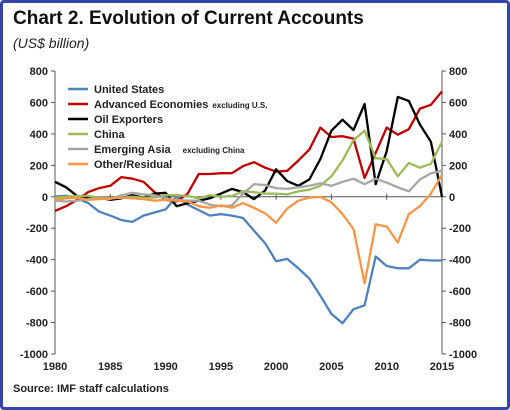 The image size is (510, 410). What do you see at coordinates (188, 18) in the screenshot?
I see `chart-title: Chart 2. Evolution of Current Accounts` at bounding box center [188, 18].